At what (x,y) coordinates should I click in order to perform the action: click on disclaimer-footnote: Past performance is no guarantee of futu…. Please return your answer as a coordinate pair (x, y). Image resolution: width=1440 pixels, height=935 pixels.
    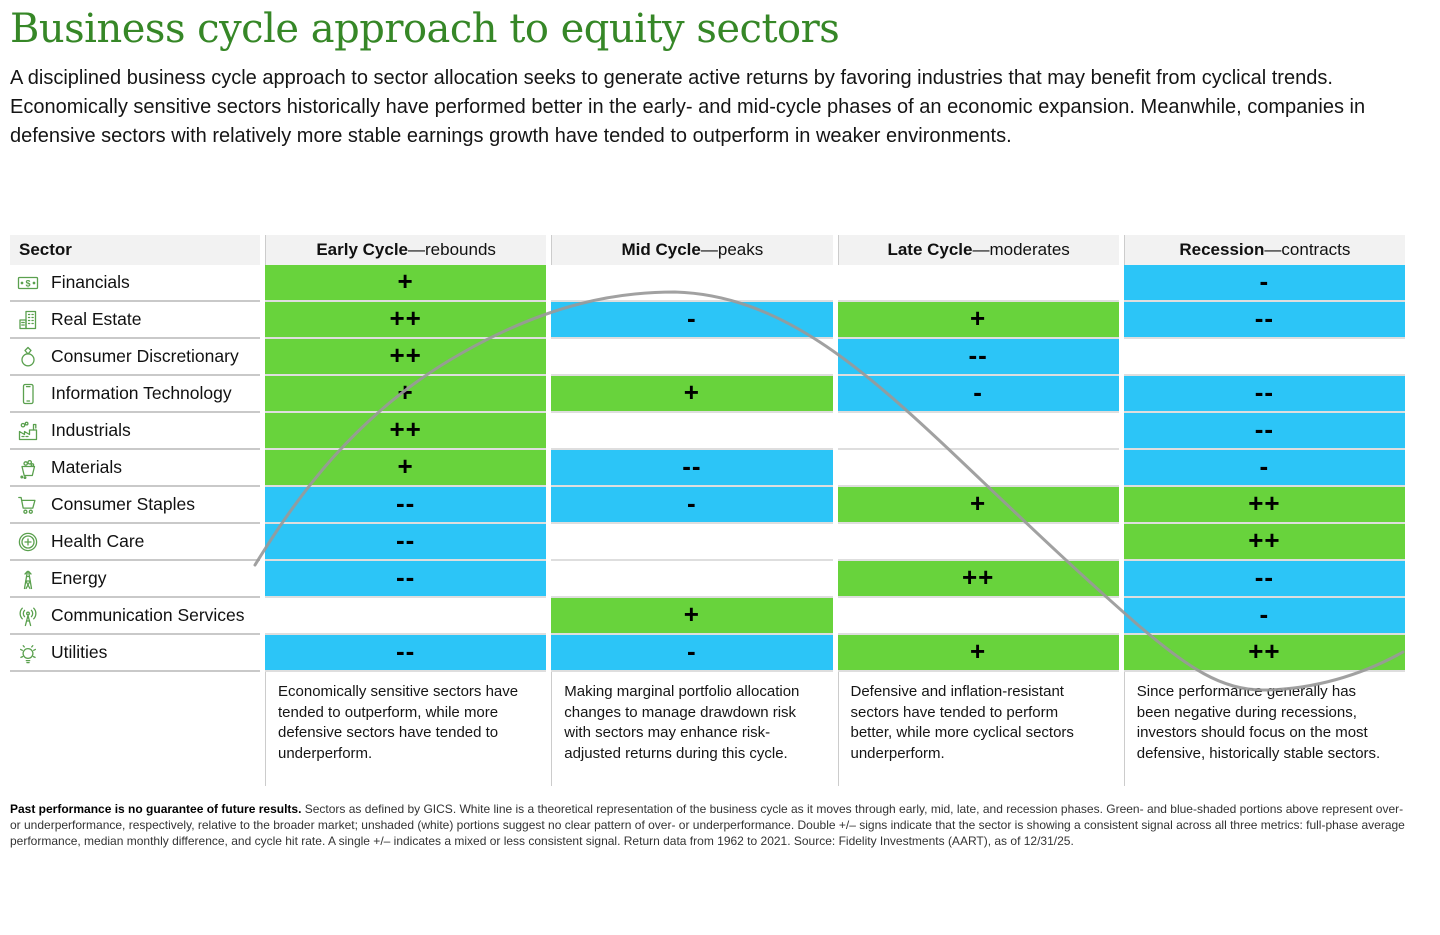
    Looking at the image, I should click on (707, 825).